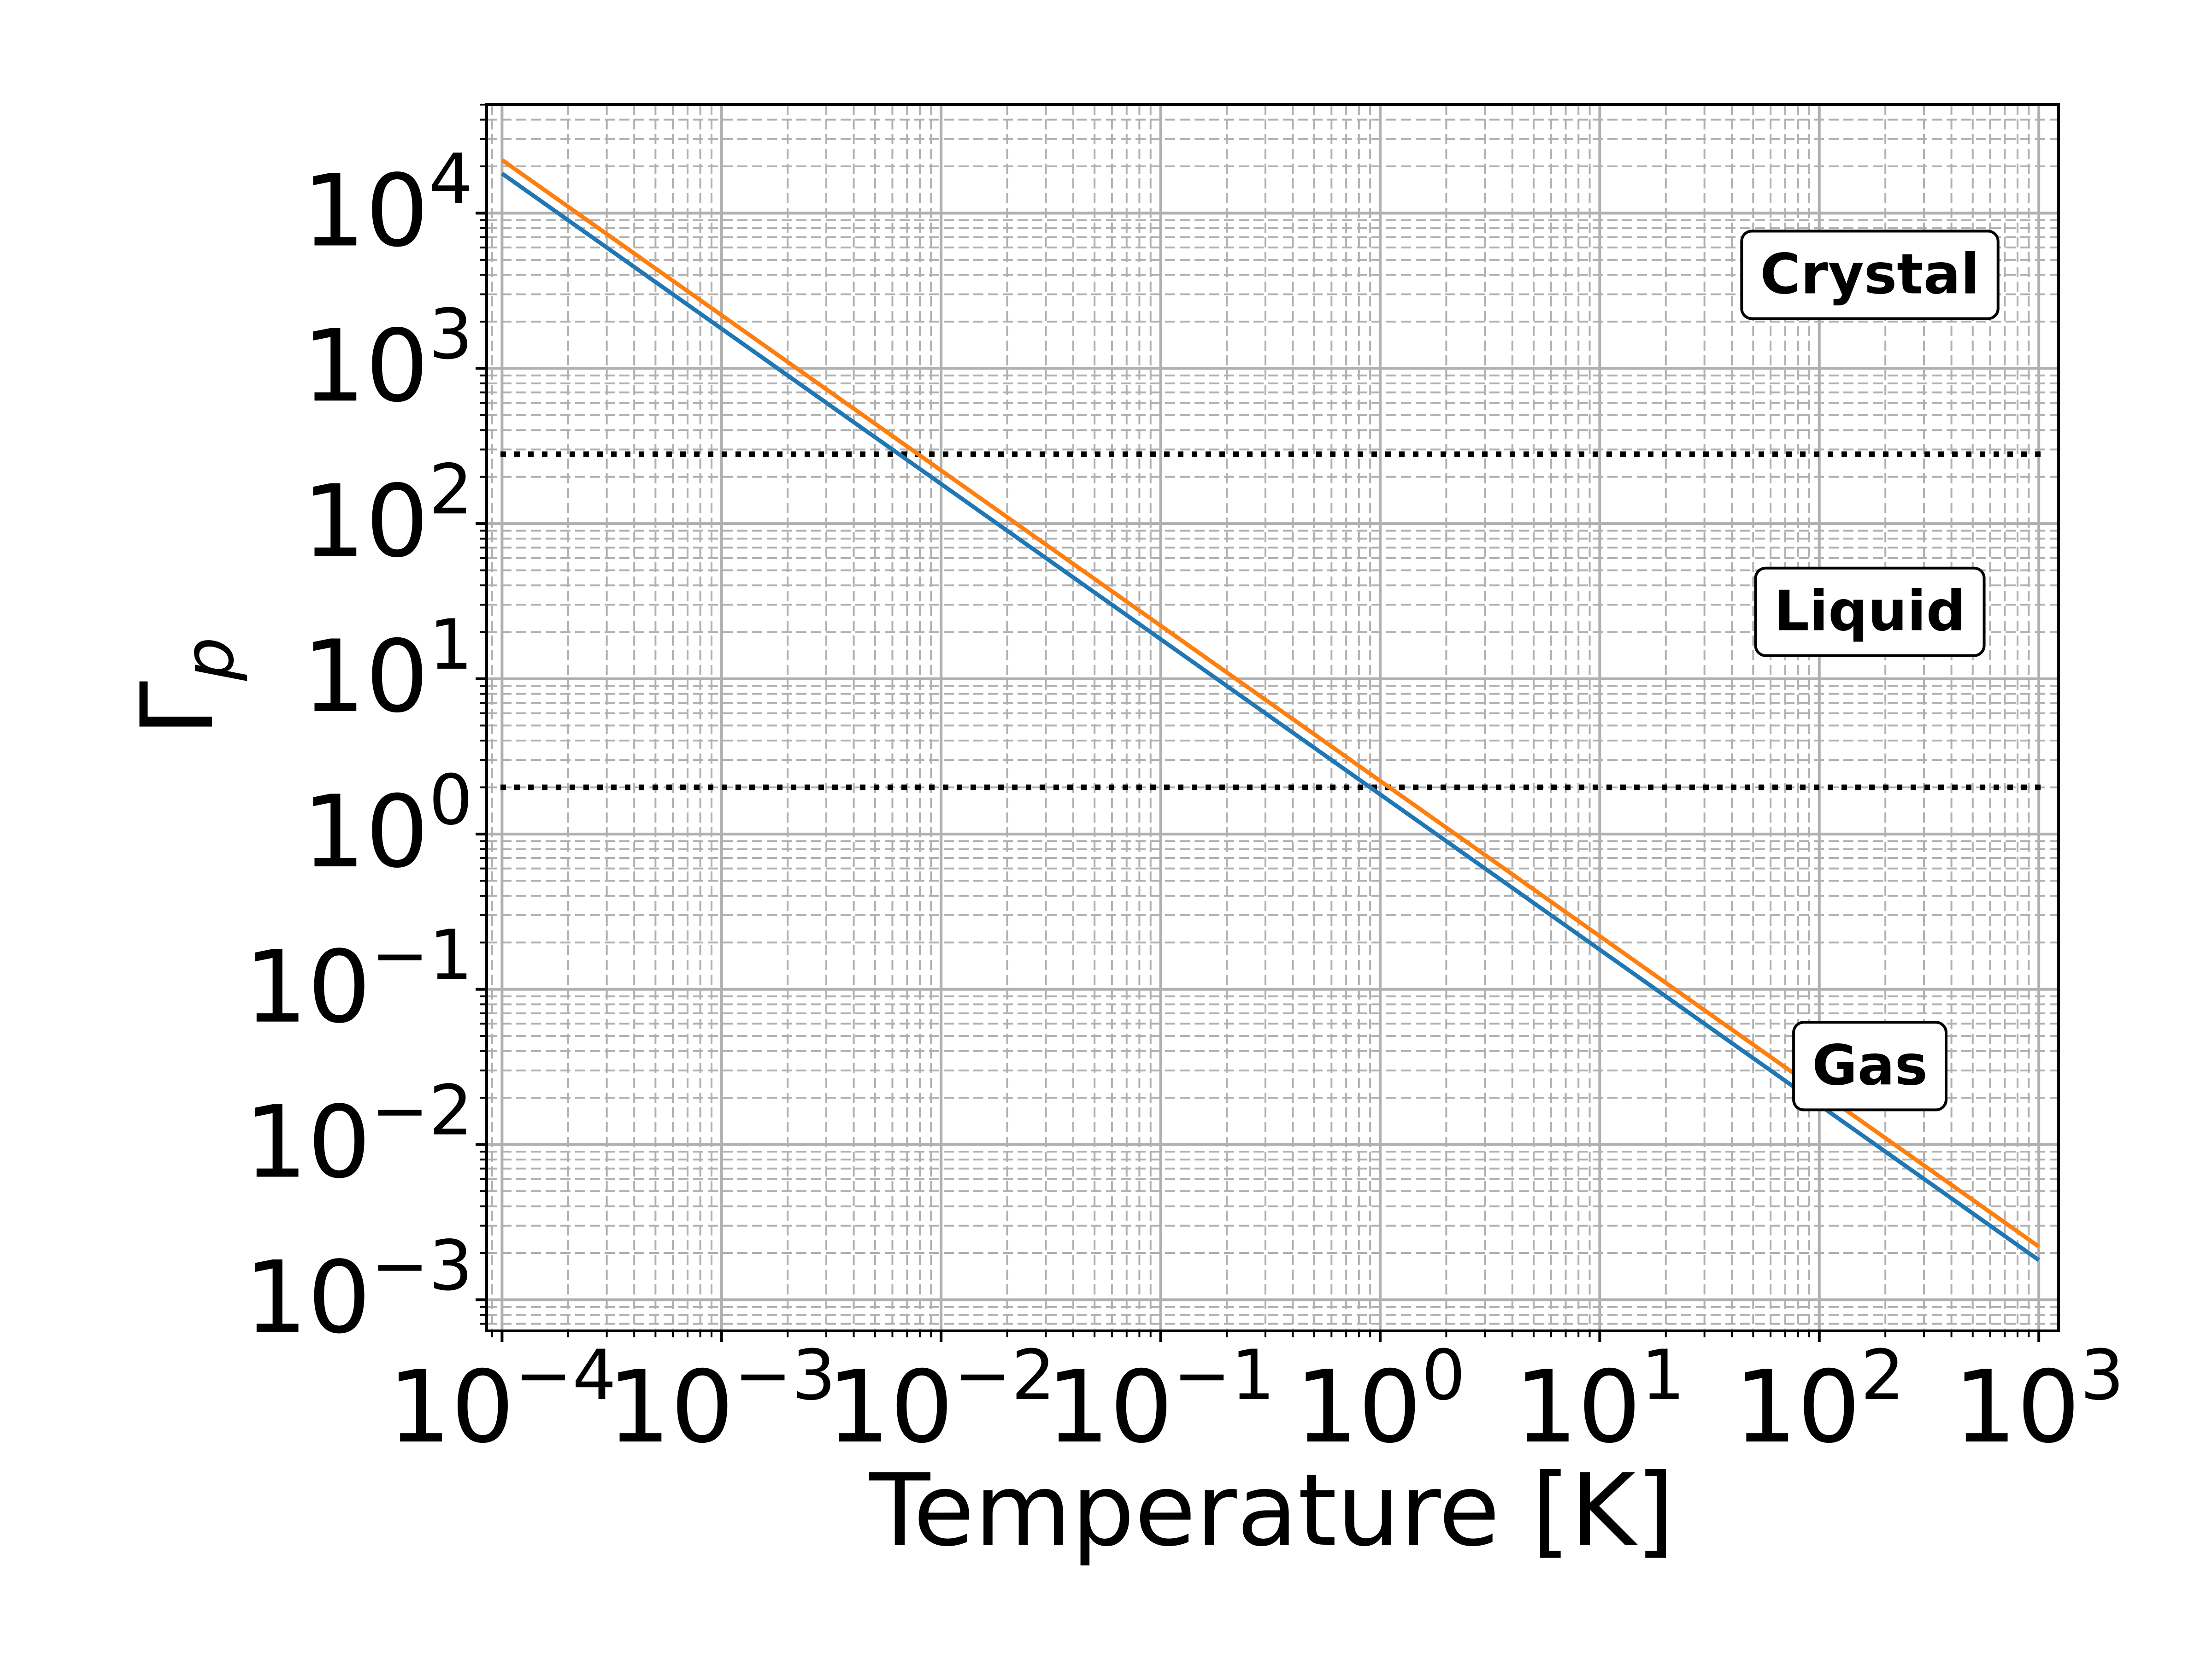  I want to click on region-label: Crystal, so click(1870, 274).